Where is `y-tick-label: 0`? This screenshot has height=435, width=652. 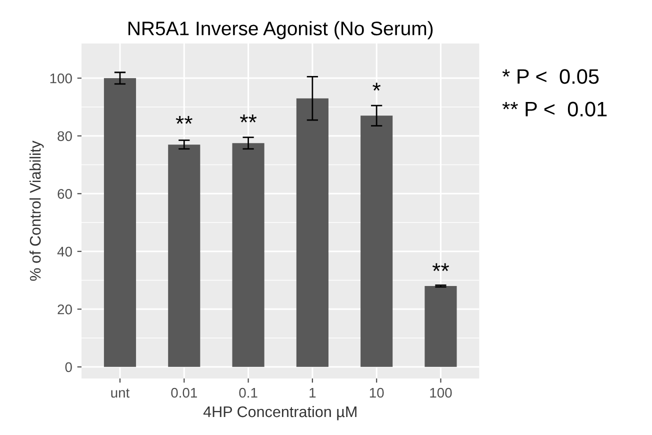
y-tick-label: 0 is located at coordinates (68, 367).